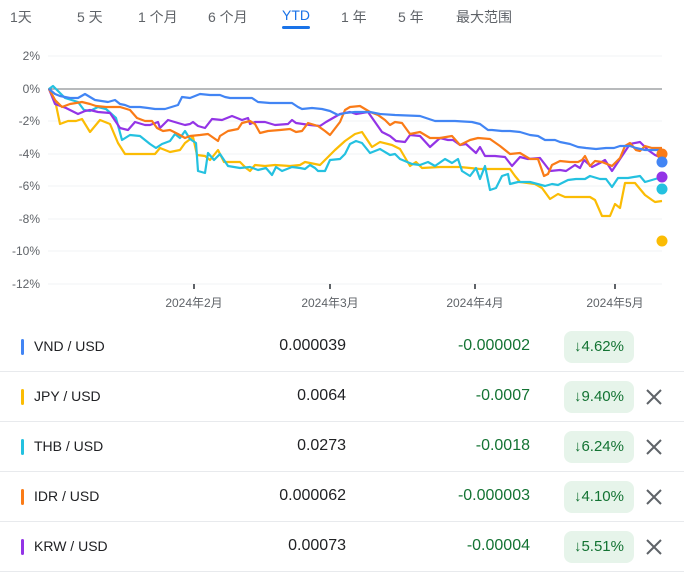 The image size is (700, 572). I want to click on endpoint-vnd, so click(662, 162).